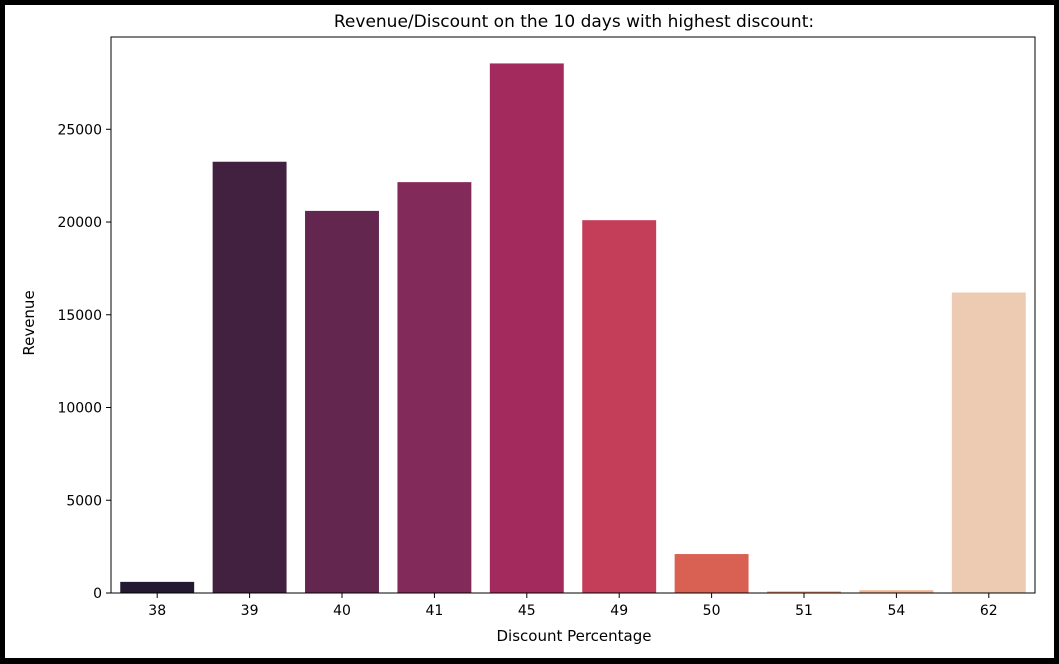  What do you see at coordinates (79, 223) in the screenshot?
I see `y-tick-label: 20000` at bounding box center [79, 223].